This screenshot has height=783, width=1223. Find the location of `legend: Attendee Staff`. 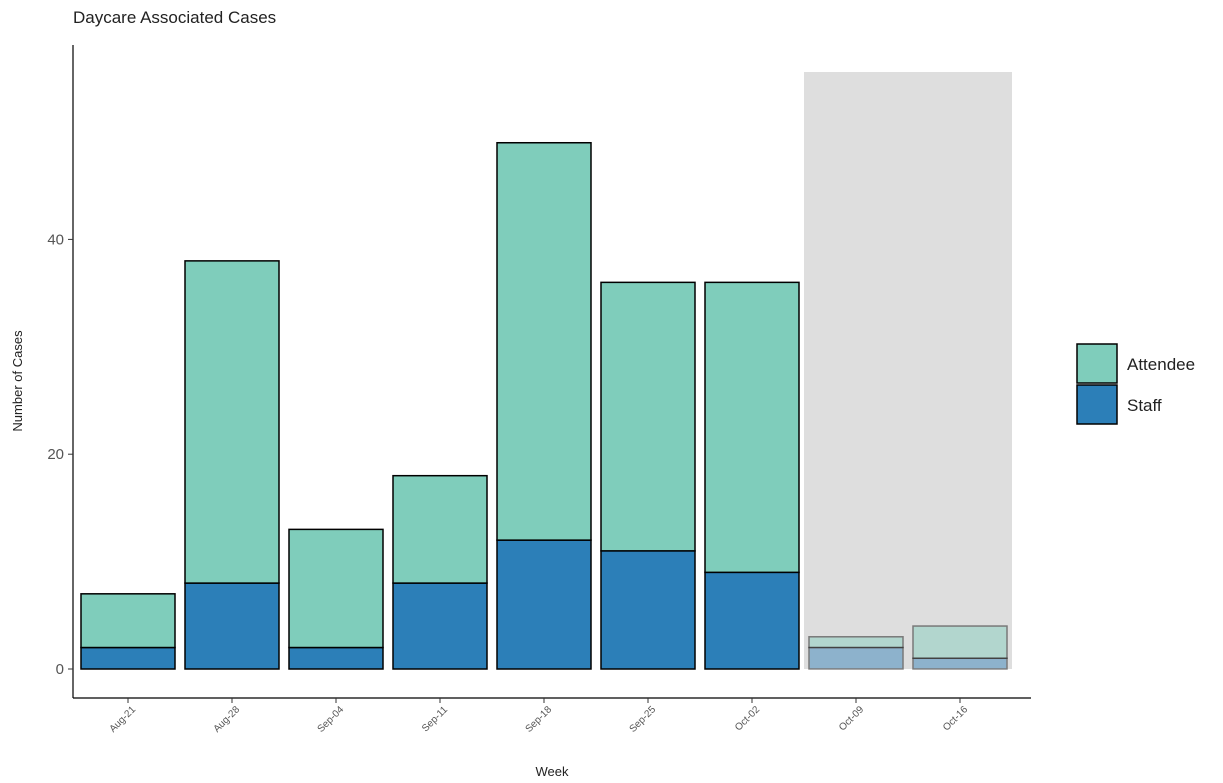

legend: Attendee Staff is located at coordinates (1135, 384).